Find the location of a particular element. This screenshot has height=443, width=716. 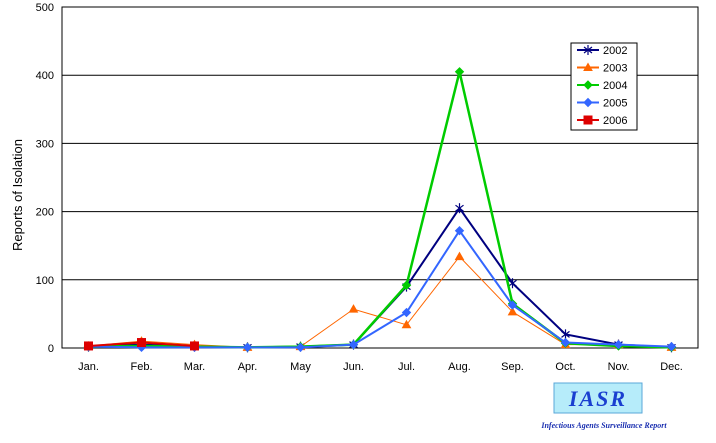

x-tick-label: Mar. is located at coordinates (194, 367).